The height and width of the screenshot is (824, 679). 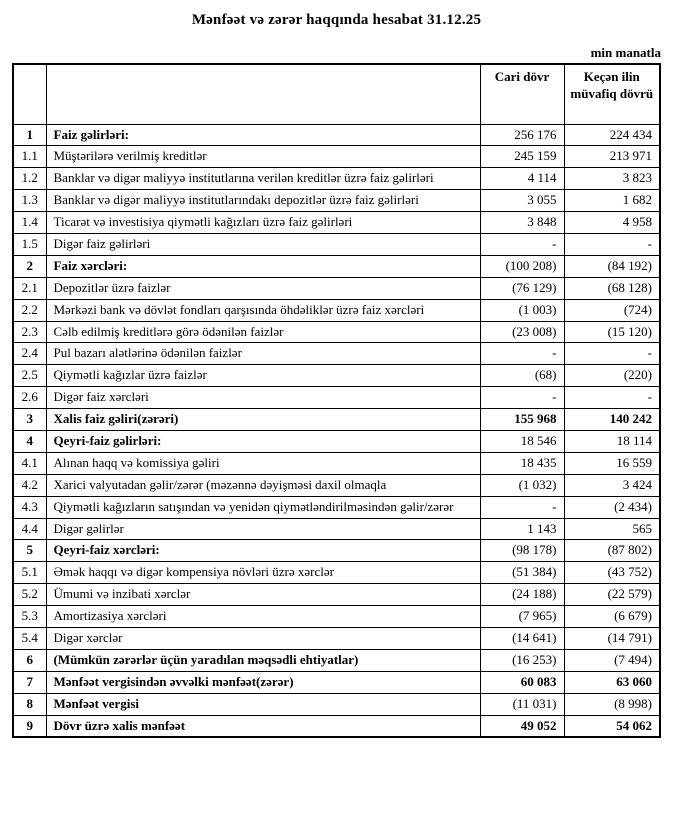 I want to click on row-number: 2.2, so click(x=29, y=310).